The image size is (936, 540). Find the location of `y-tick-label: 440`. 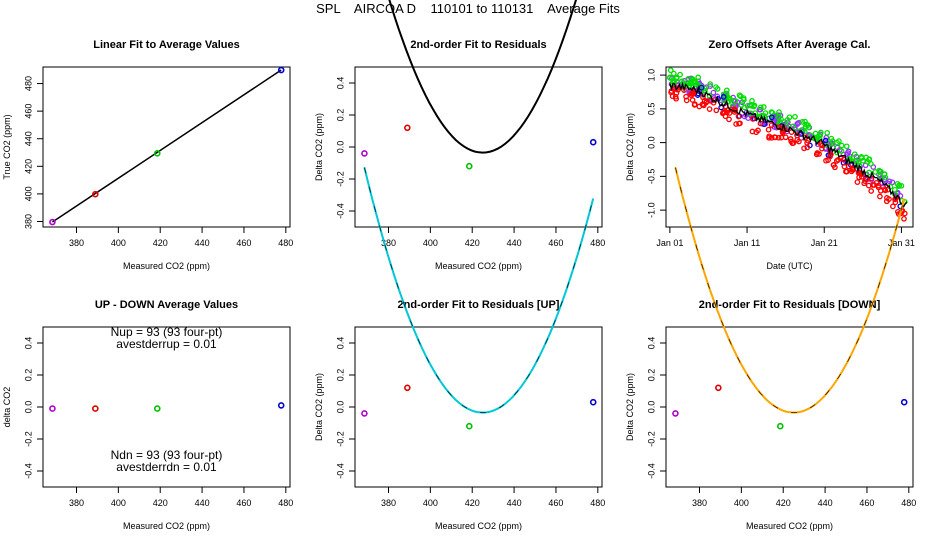

y-tick-label: 440 is located at coordinates (28, 138).